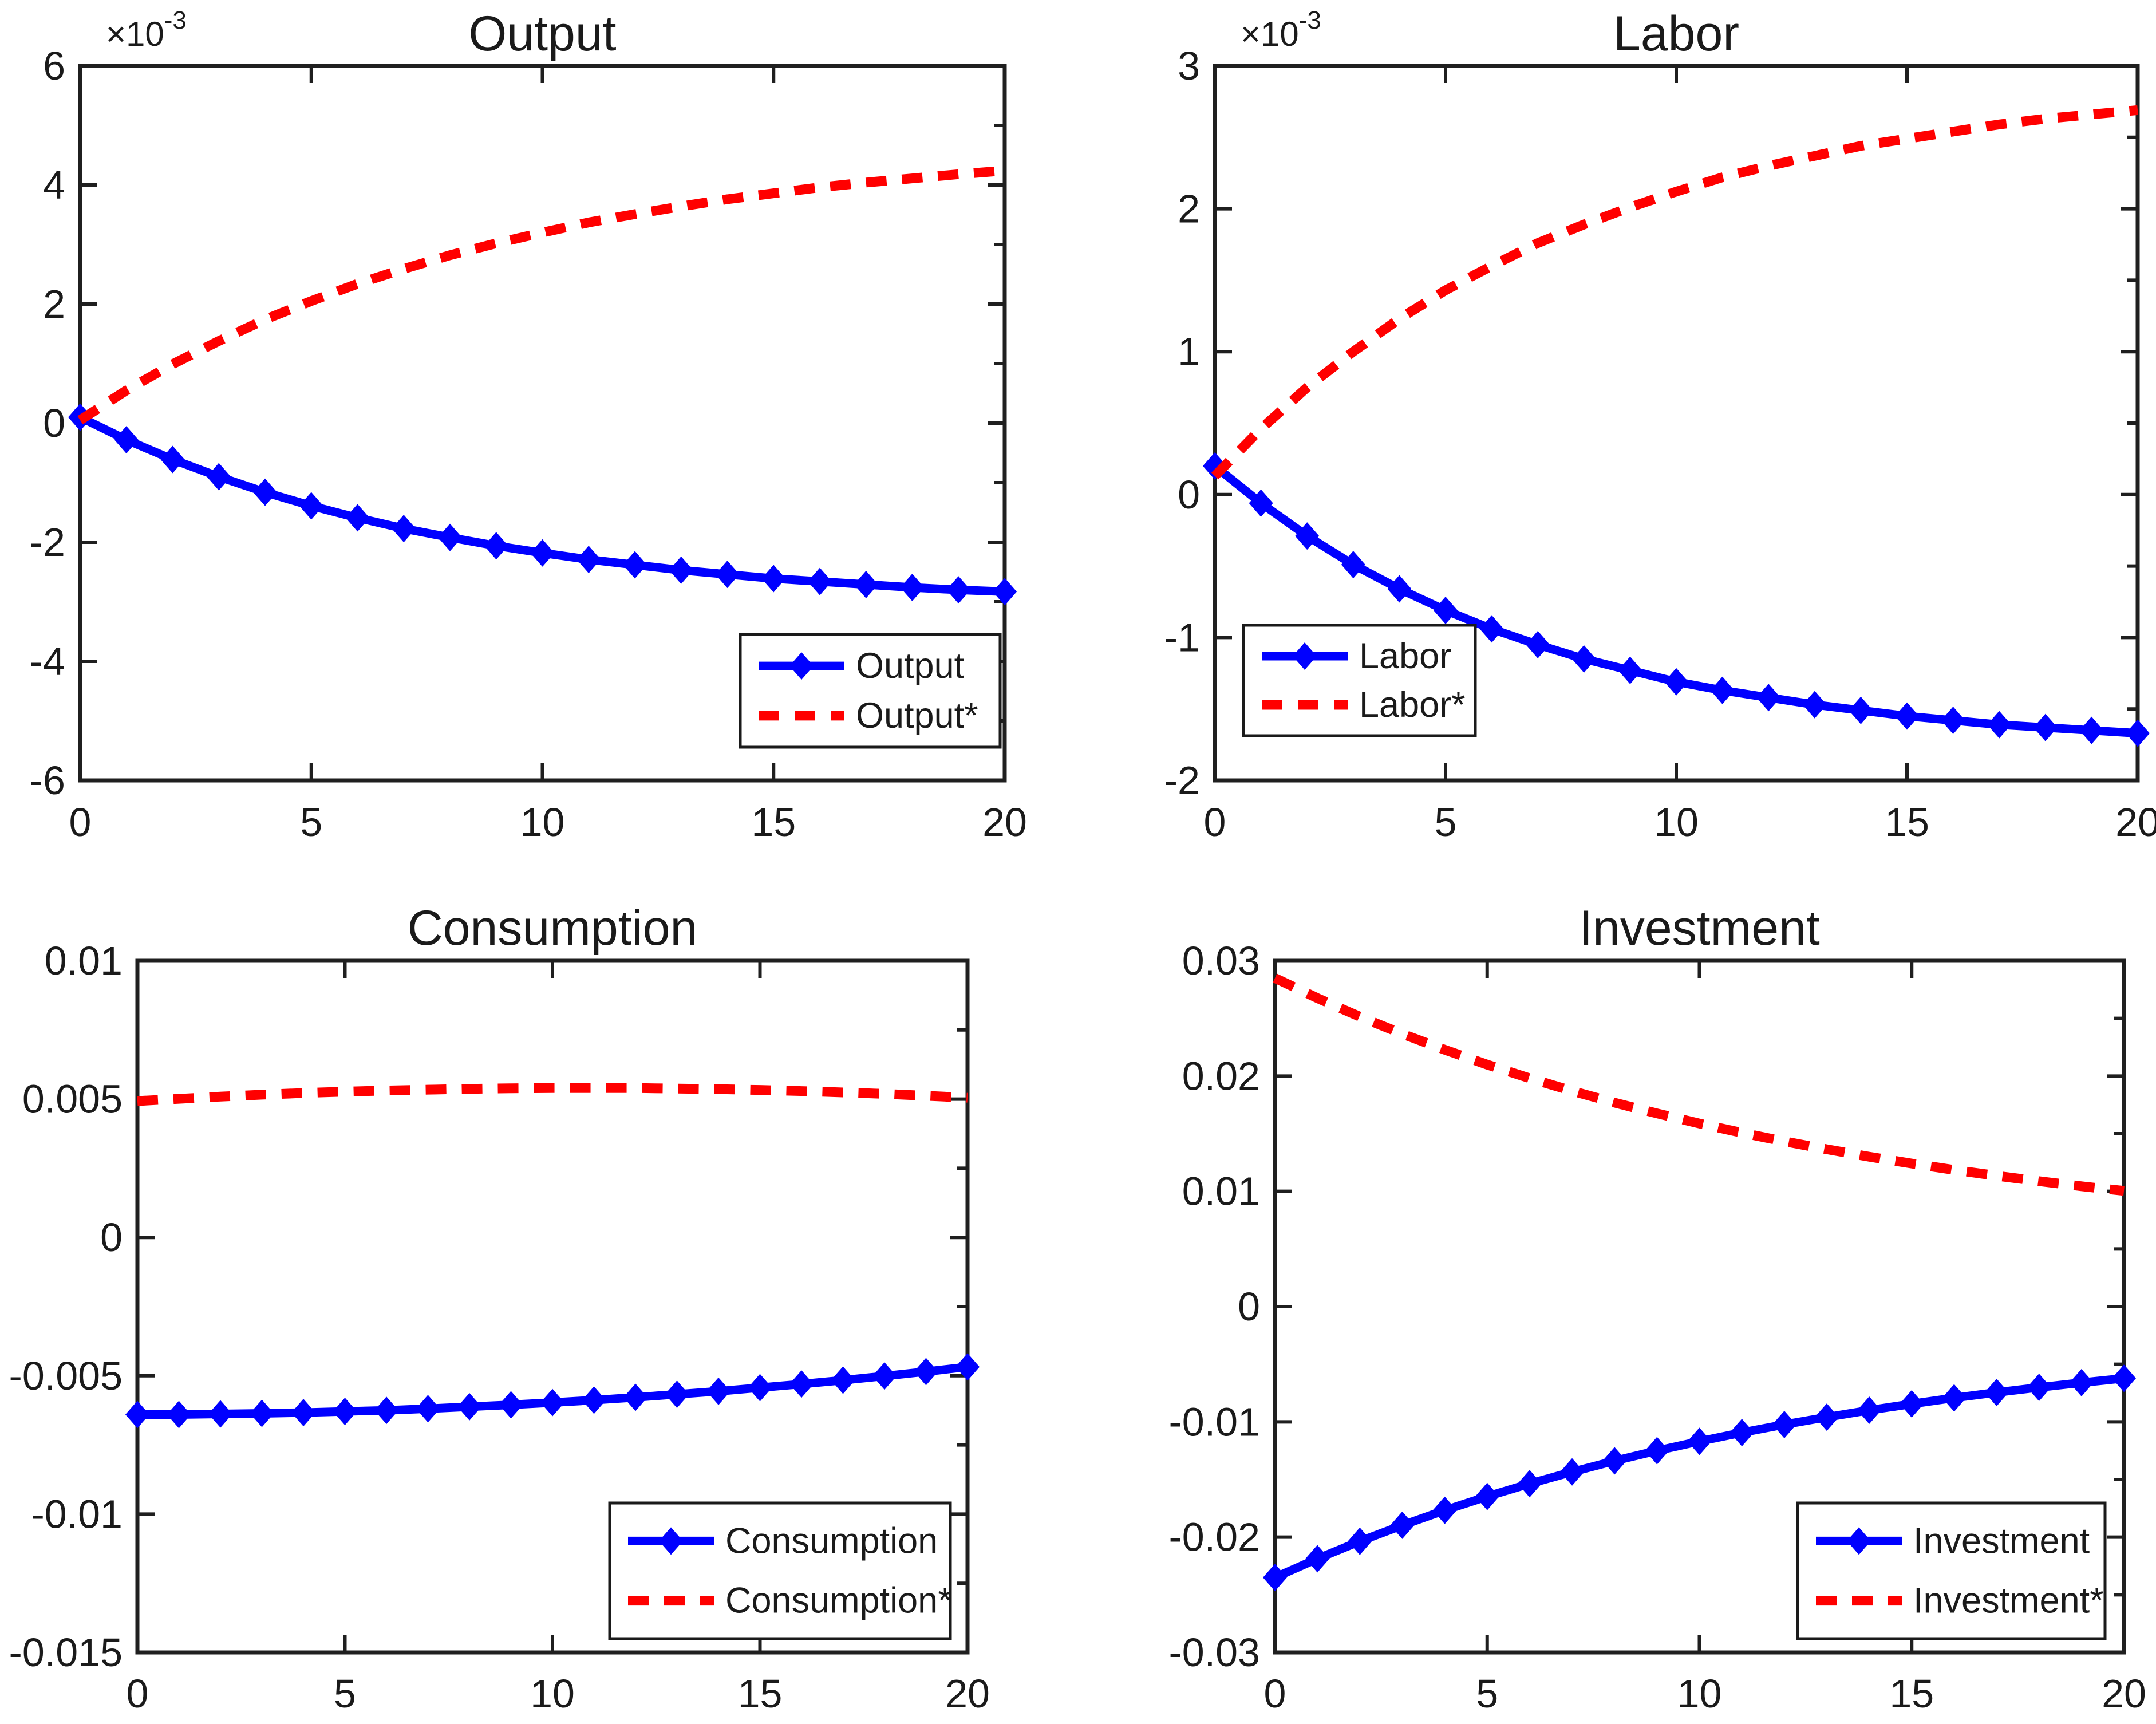  Describe the element at coordinates (2001, 1541) in the screenshot. I see `legend-entry-label: Investment` at that location.